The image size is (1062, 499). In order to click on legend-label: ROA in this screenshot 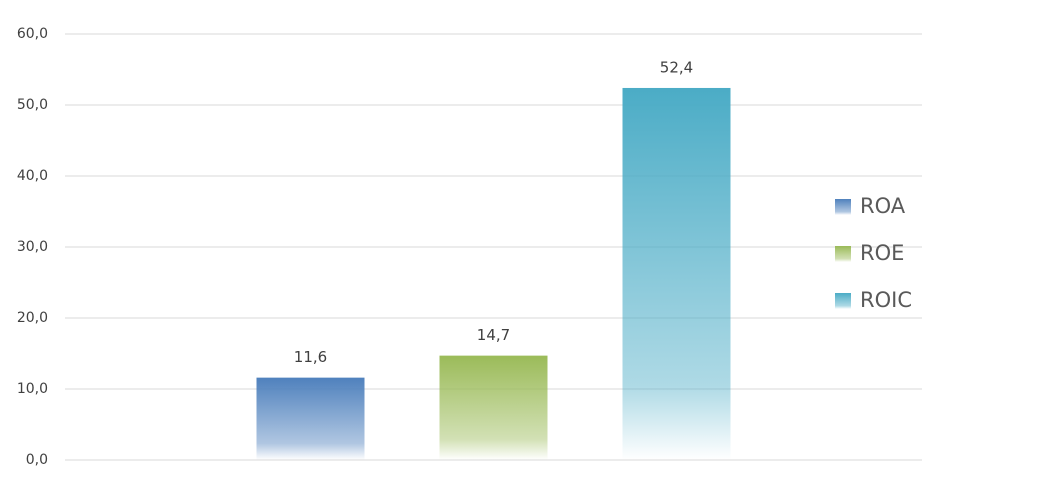, I will do `click(883, 206)`.